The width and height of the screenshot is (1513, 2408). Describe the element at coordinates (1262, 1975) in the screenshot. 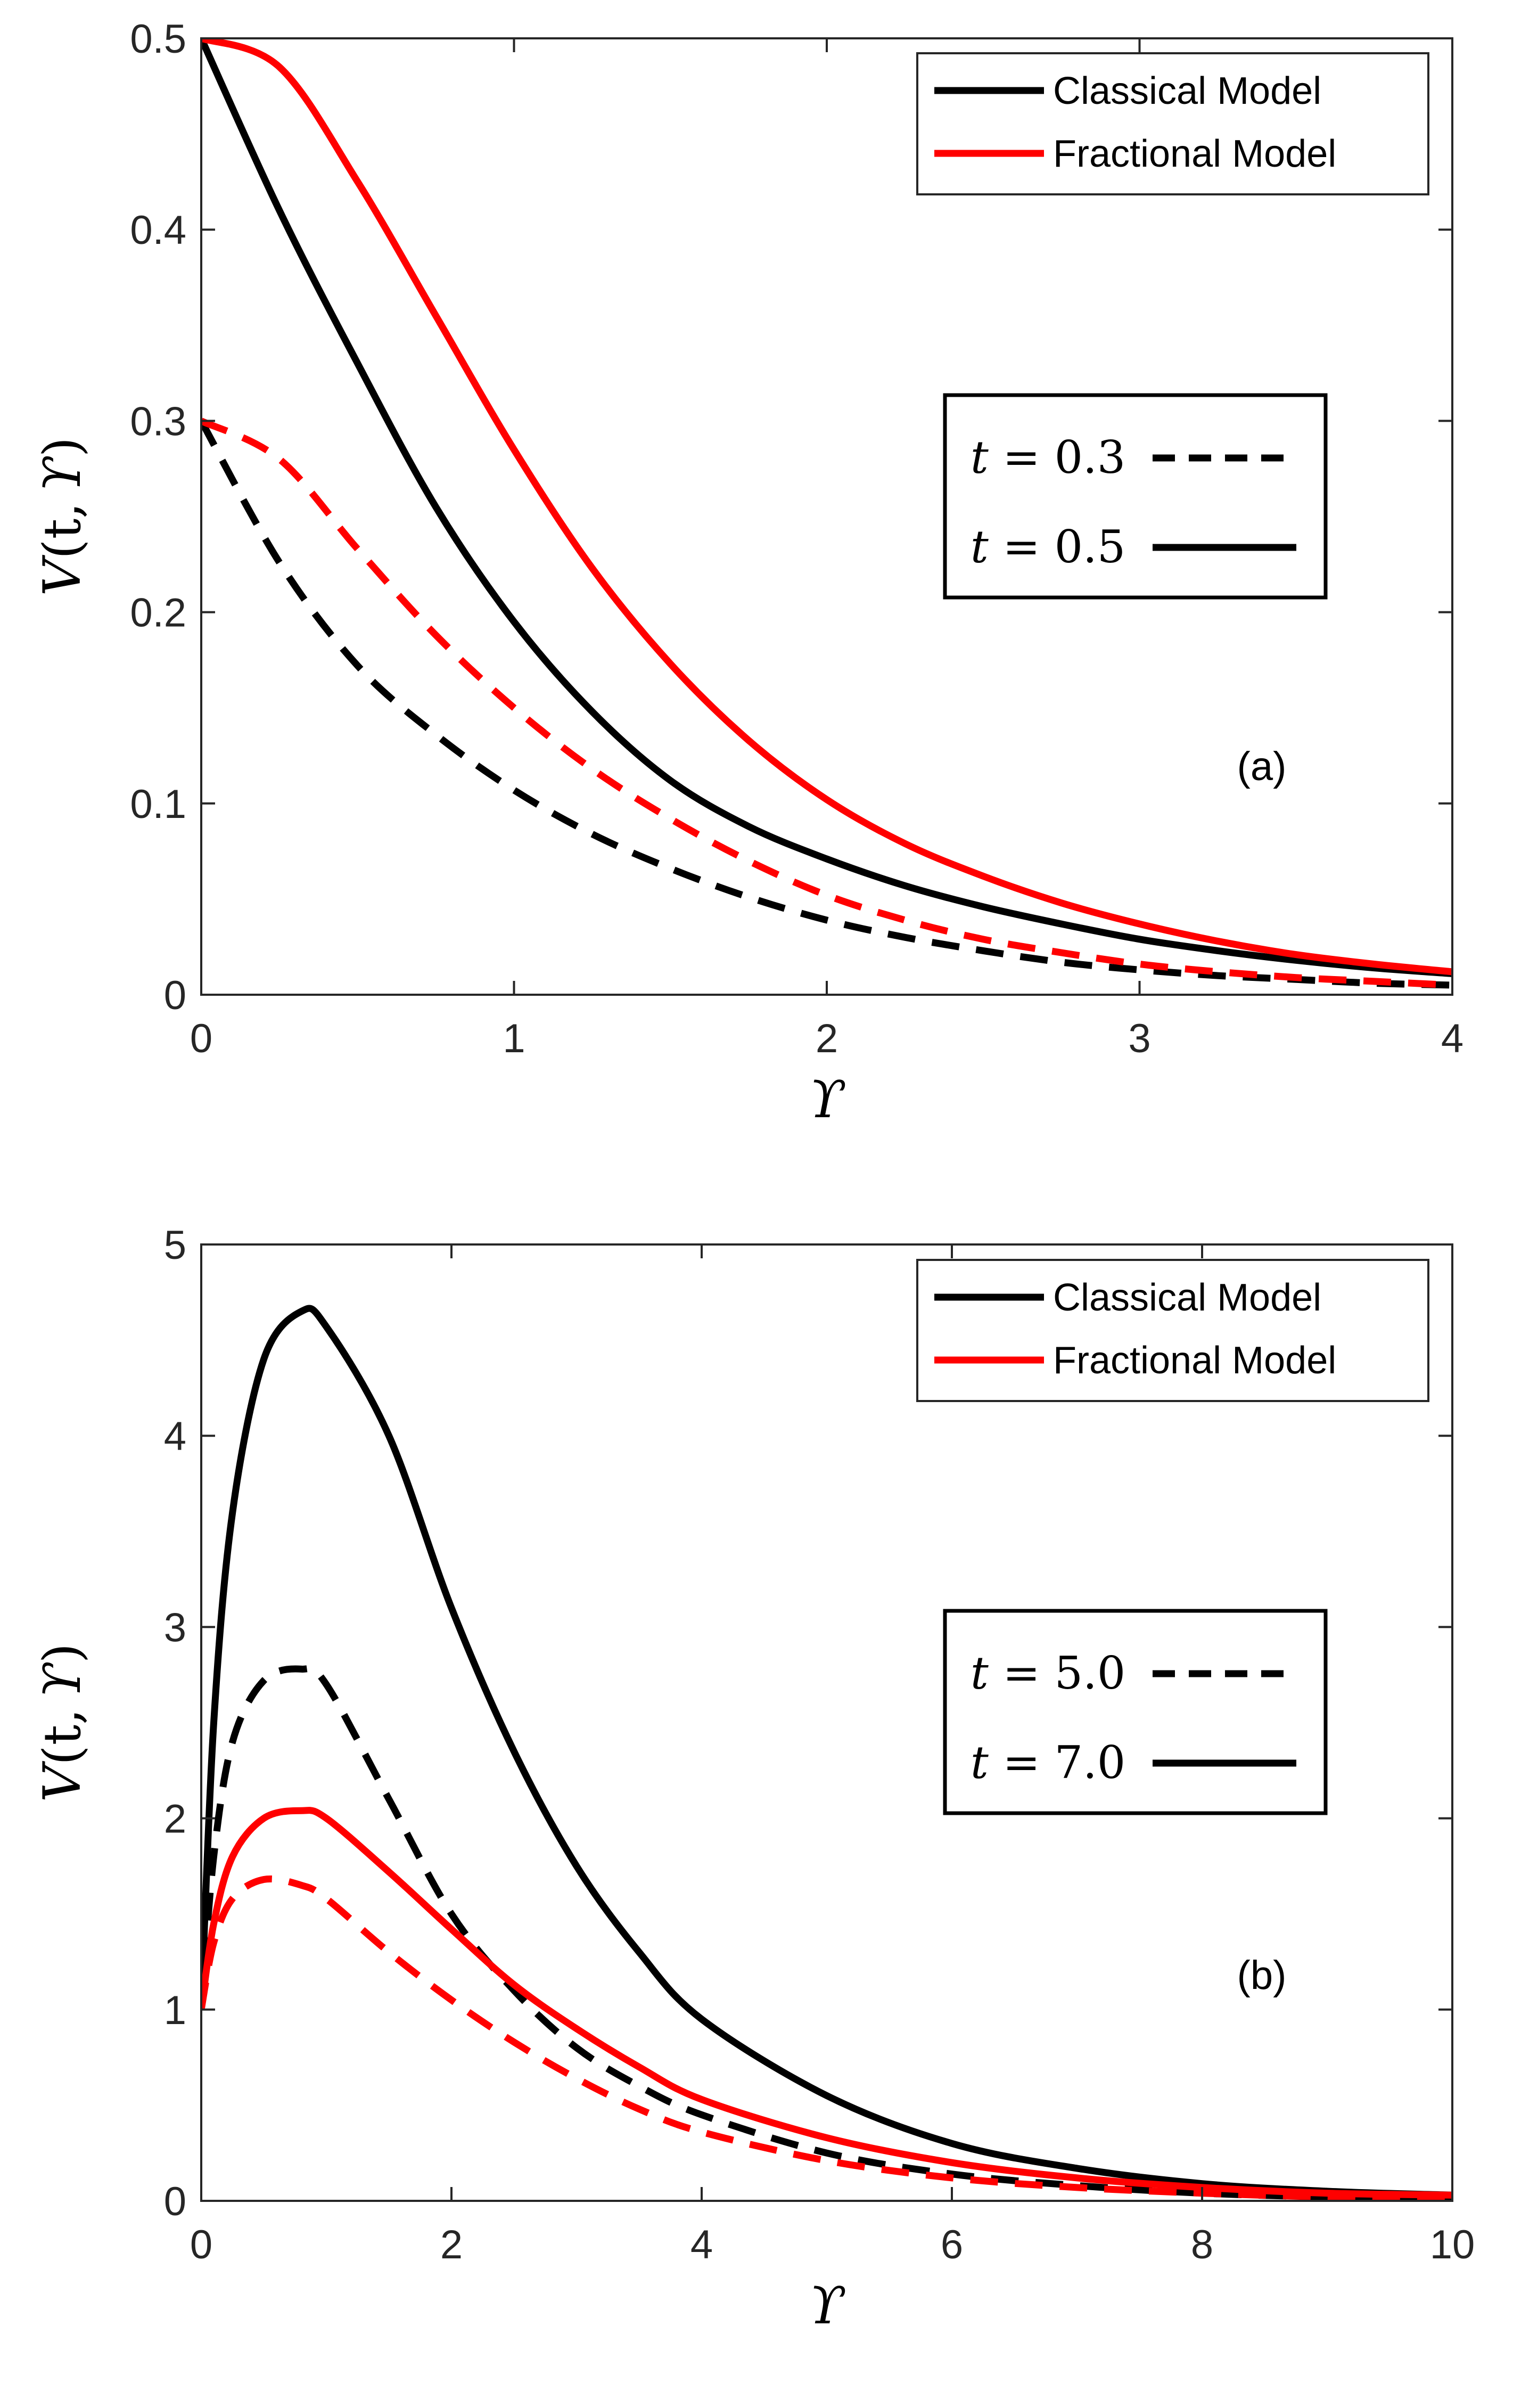

I see `panel-label: (b)` at that location.